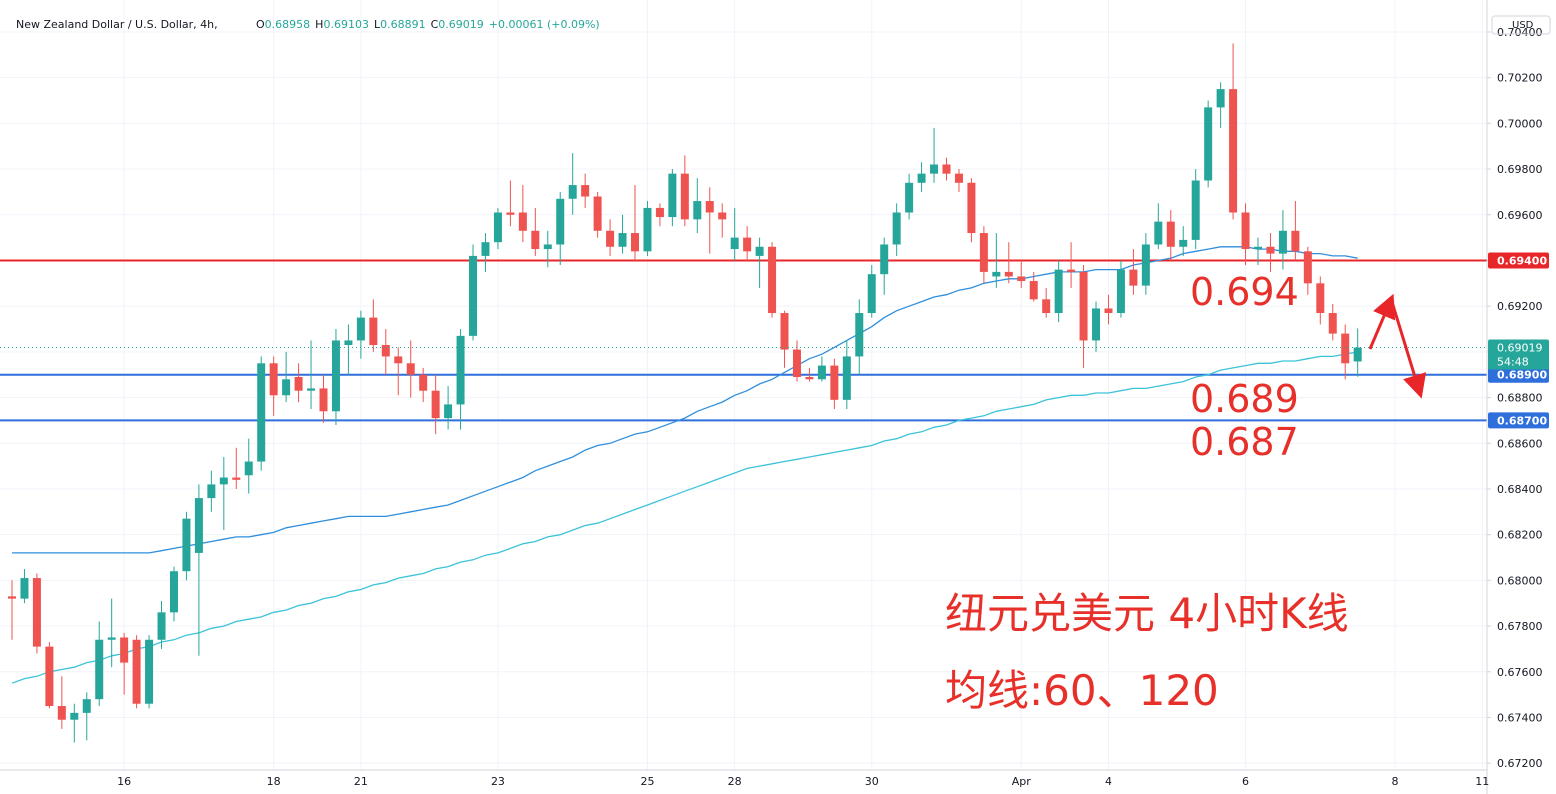 Image resolution: width=1556 pixels, height=794 pixels. What do you see at coordinates (288, 24) in the screenshot?
I see `ohlc-value: 0.68958` at bounding box center [288, 24].